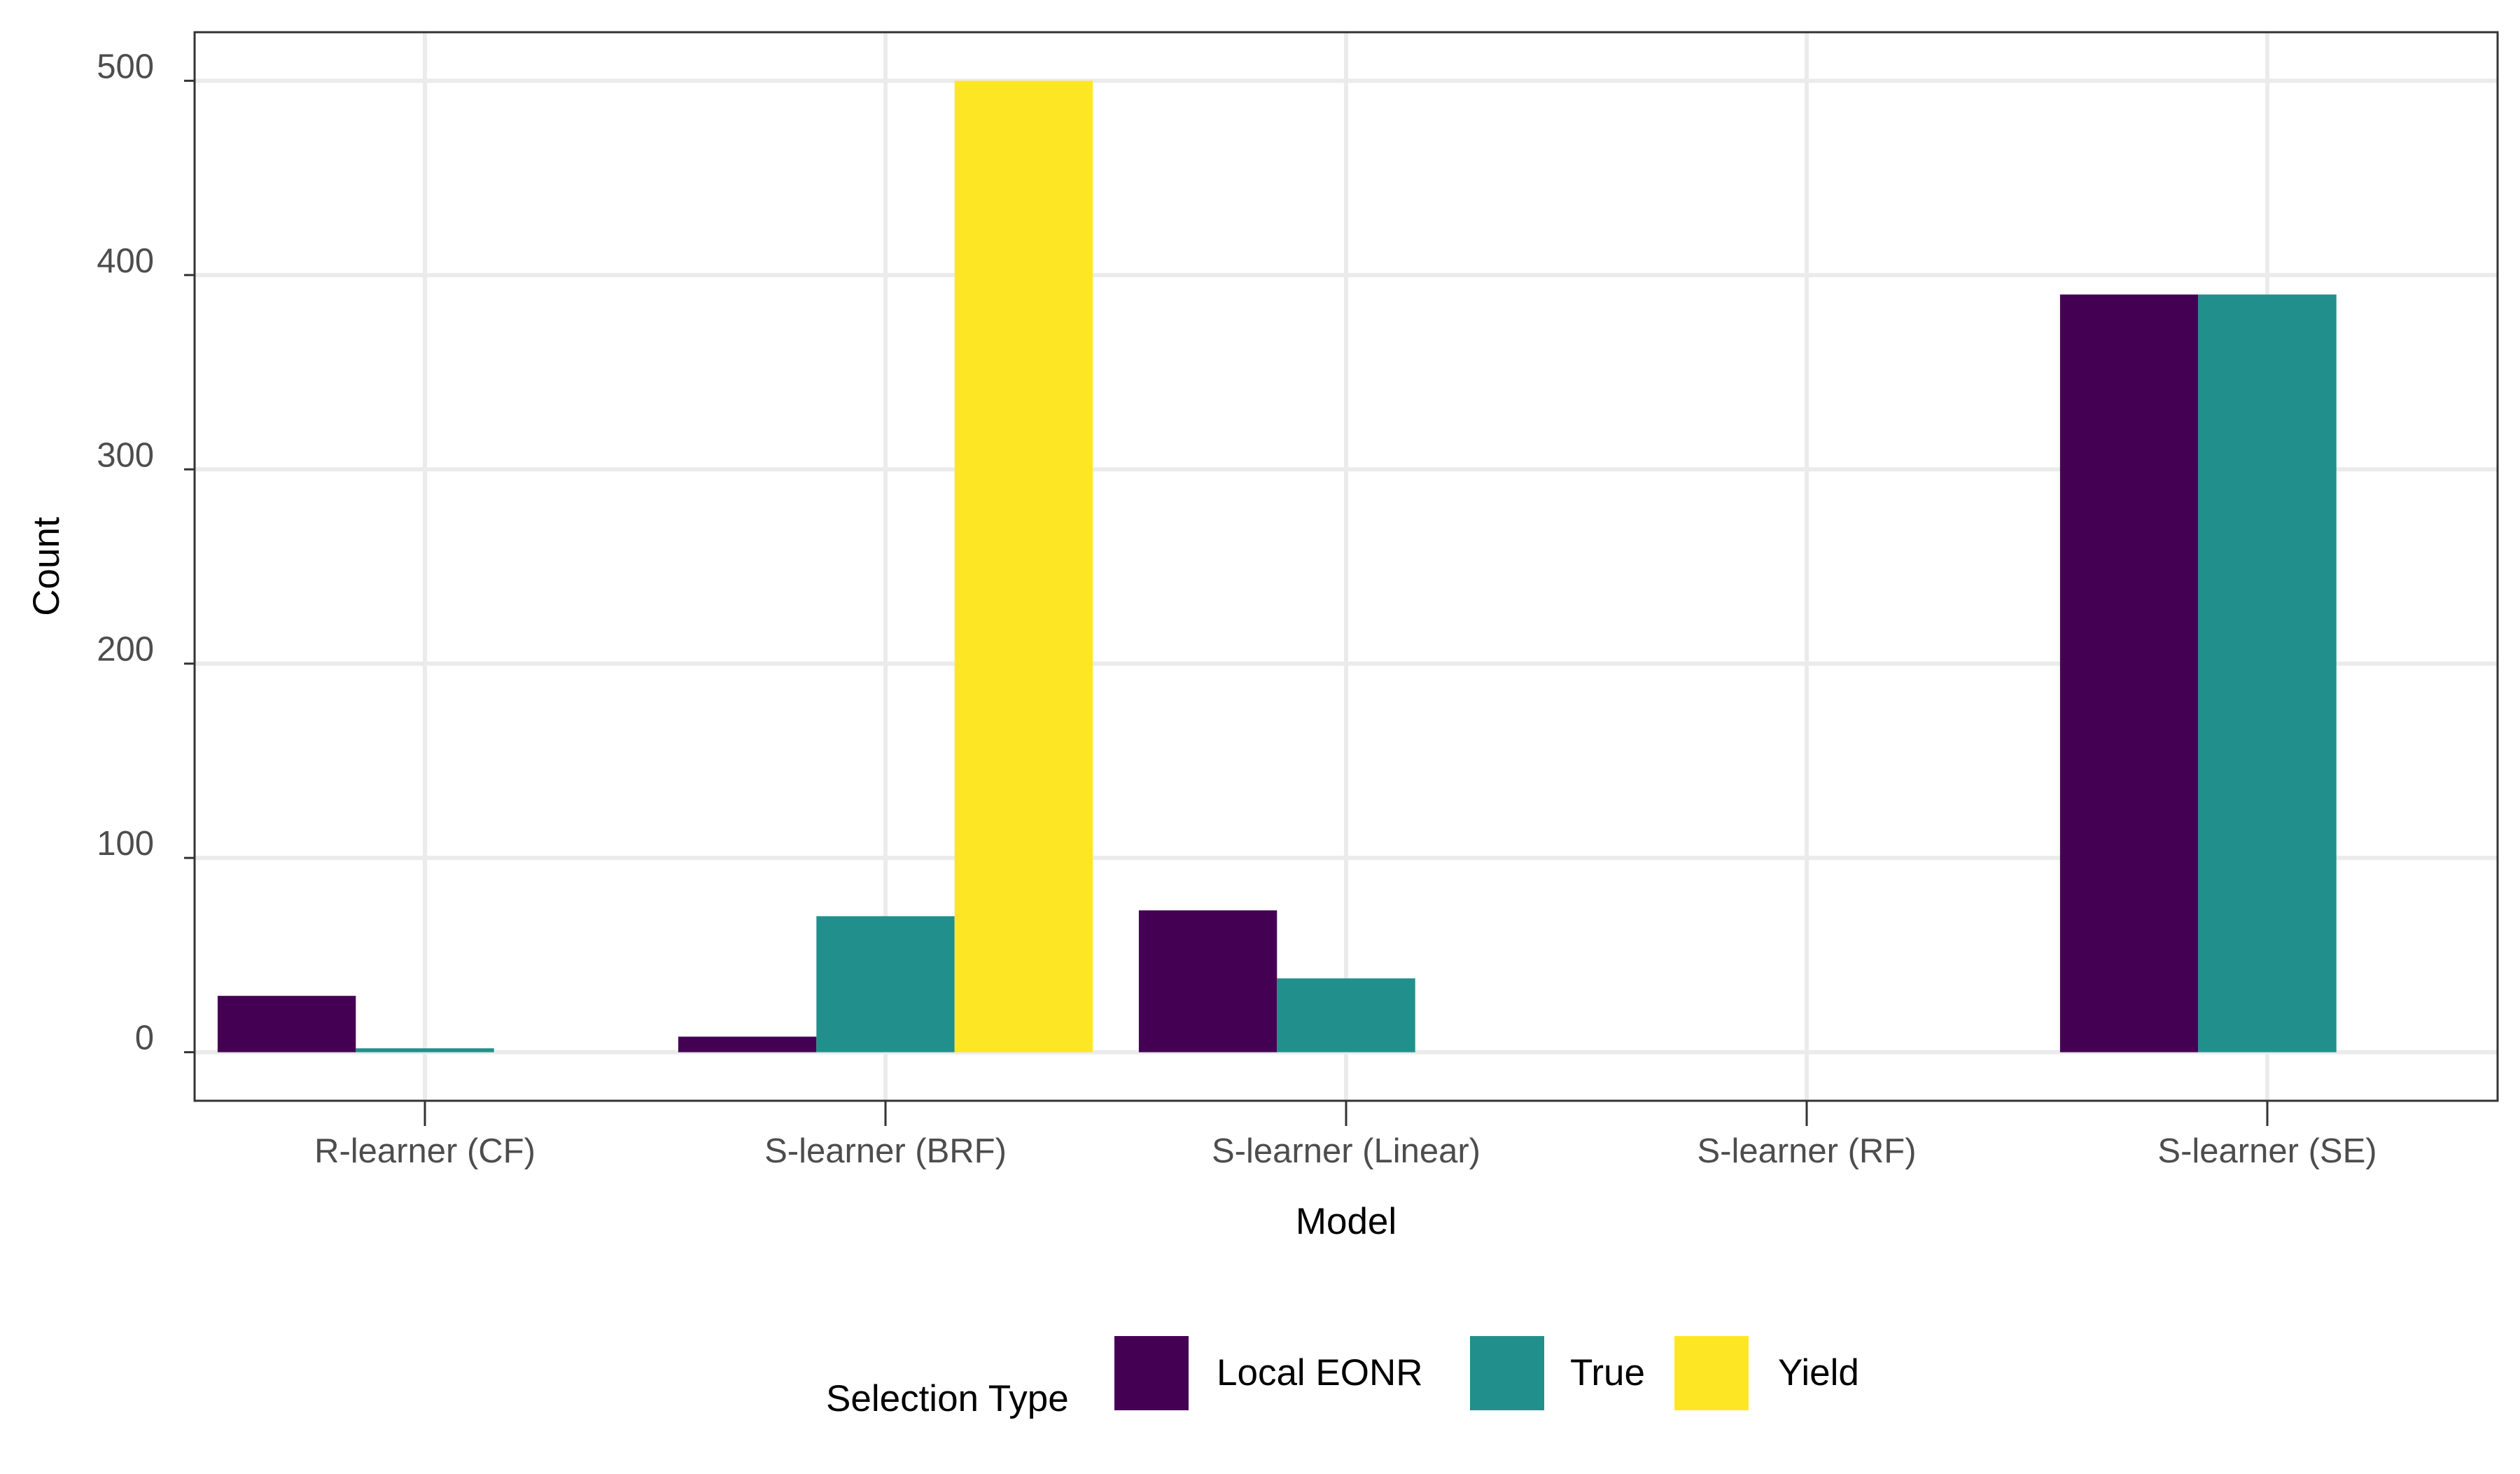  Describe the element at coordinates (2266, 1151) in the screenshot. I see `x-tick-label: S-learner (SE)` at that location.